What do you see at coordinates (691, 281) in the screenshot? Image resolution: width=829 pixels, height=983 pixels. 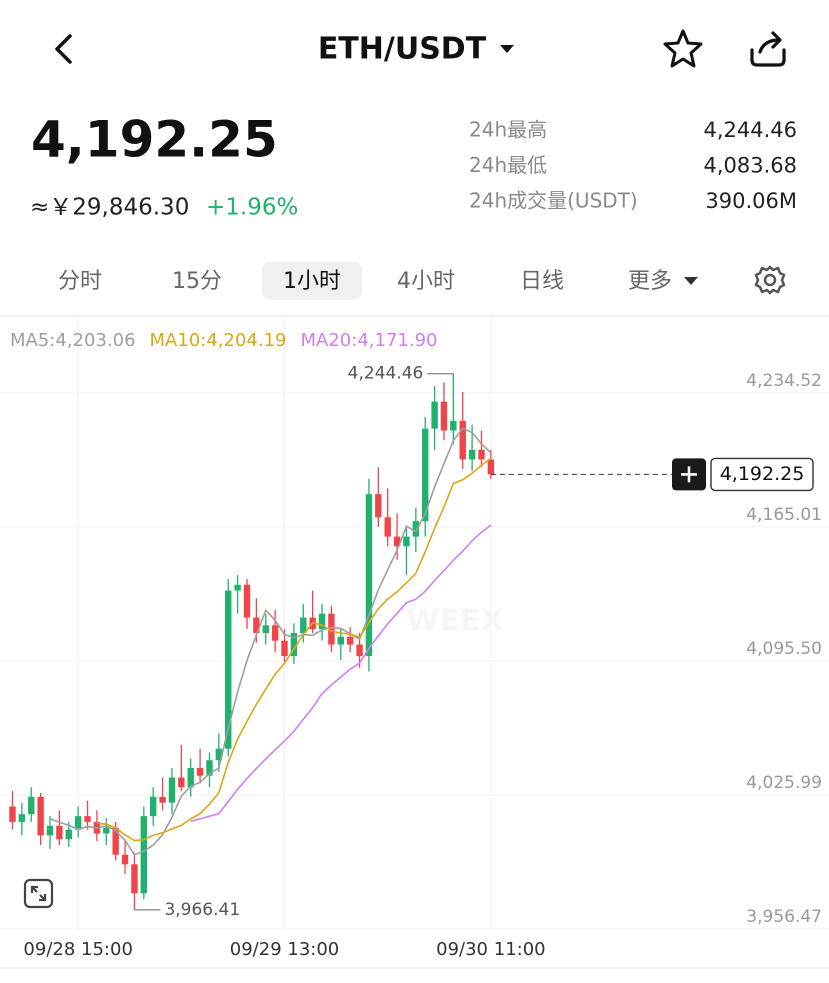 I see `tab-dropdown` at bounding box center [691, 281].